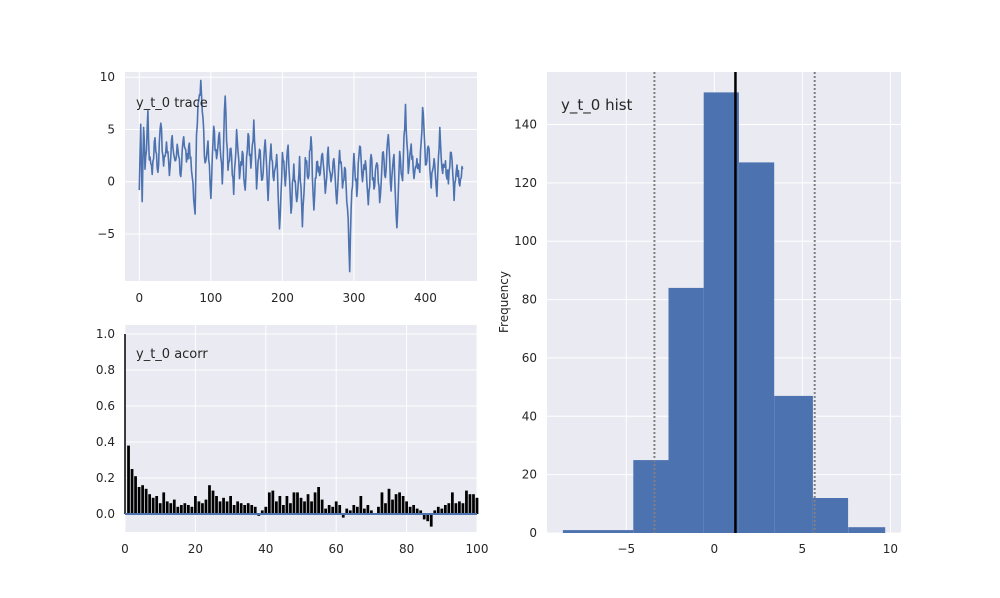  What do you see at coordinates (106, 234) in the screenshot?
I see `trace-ytick-label: −5` at bounding box center [106, 234].